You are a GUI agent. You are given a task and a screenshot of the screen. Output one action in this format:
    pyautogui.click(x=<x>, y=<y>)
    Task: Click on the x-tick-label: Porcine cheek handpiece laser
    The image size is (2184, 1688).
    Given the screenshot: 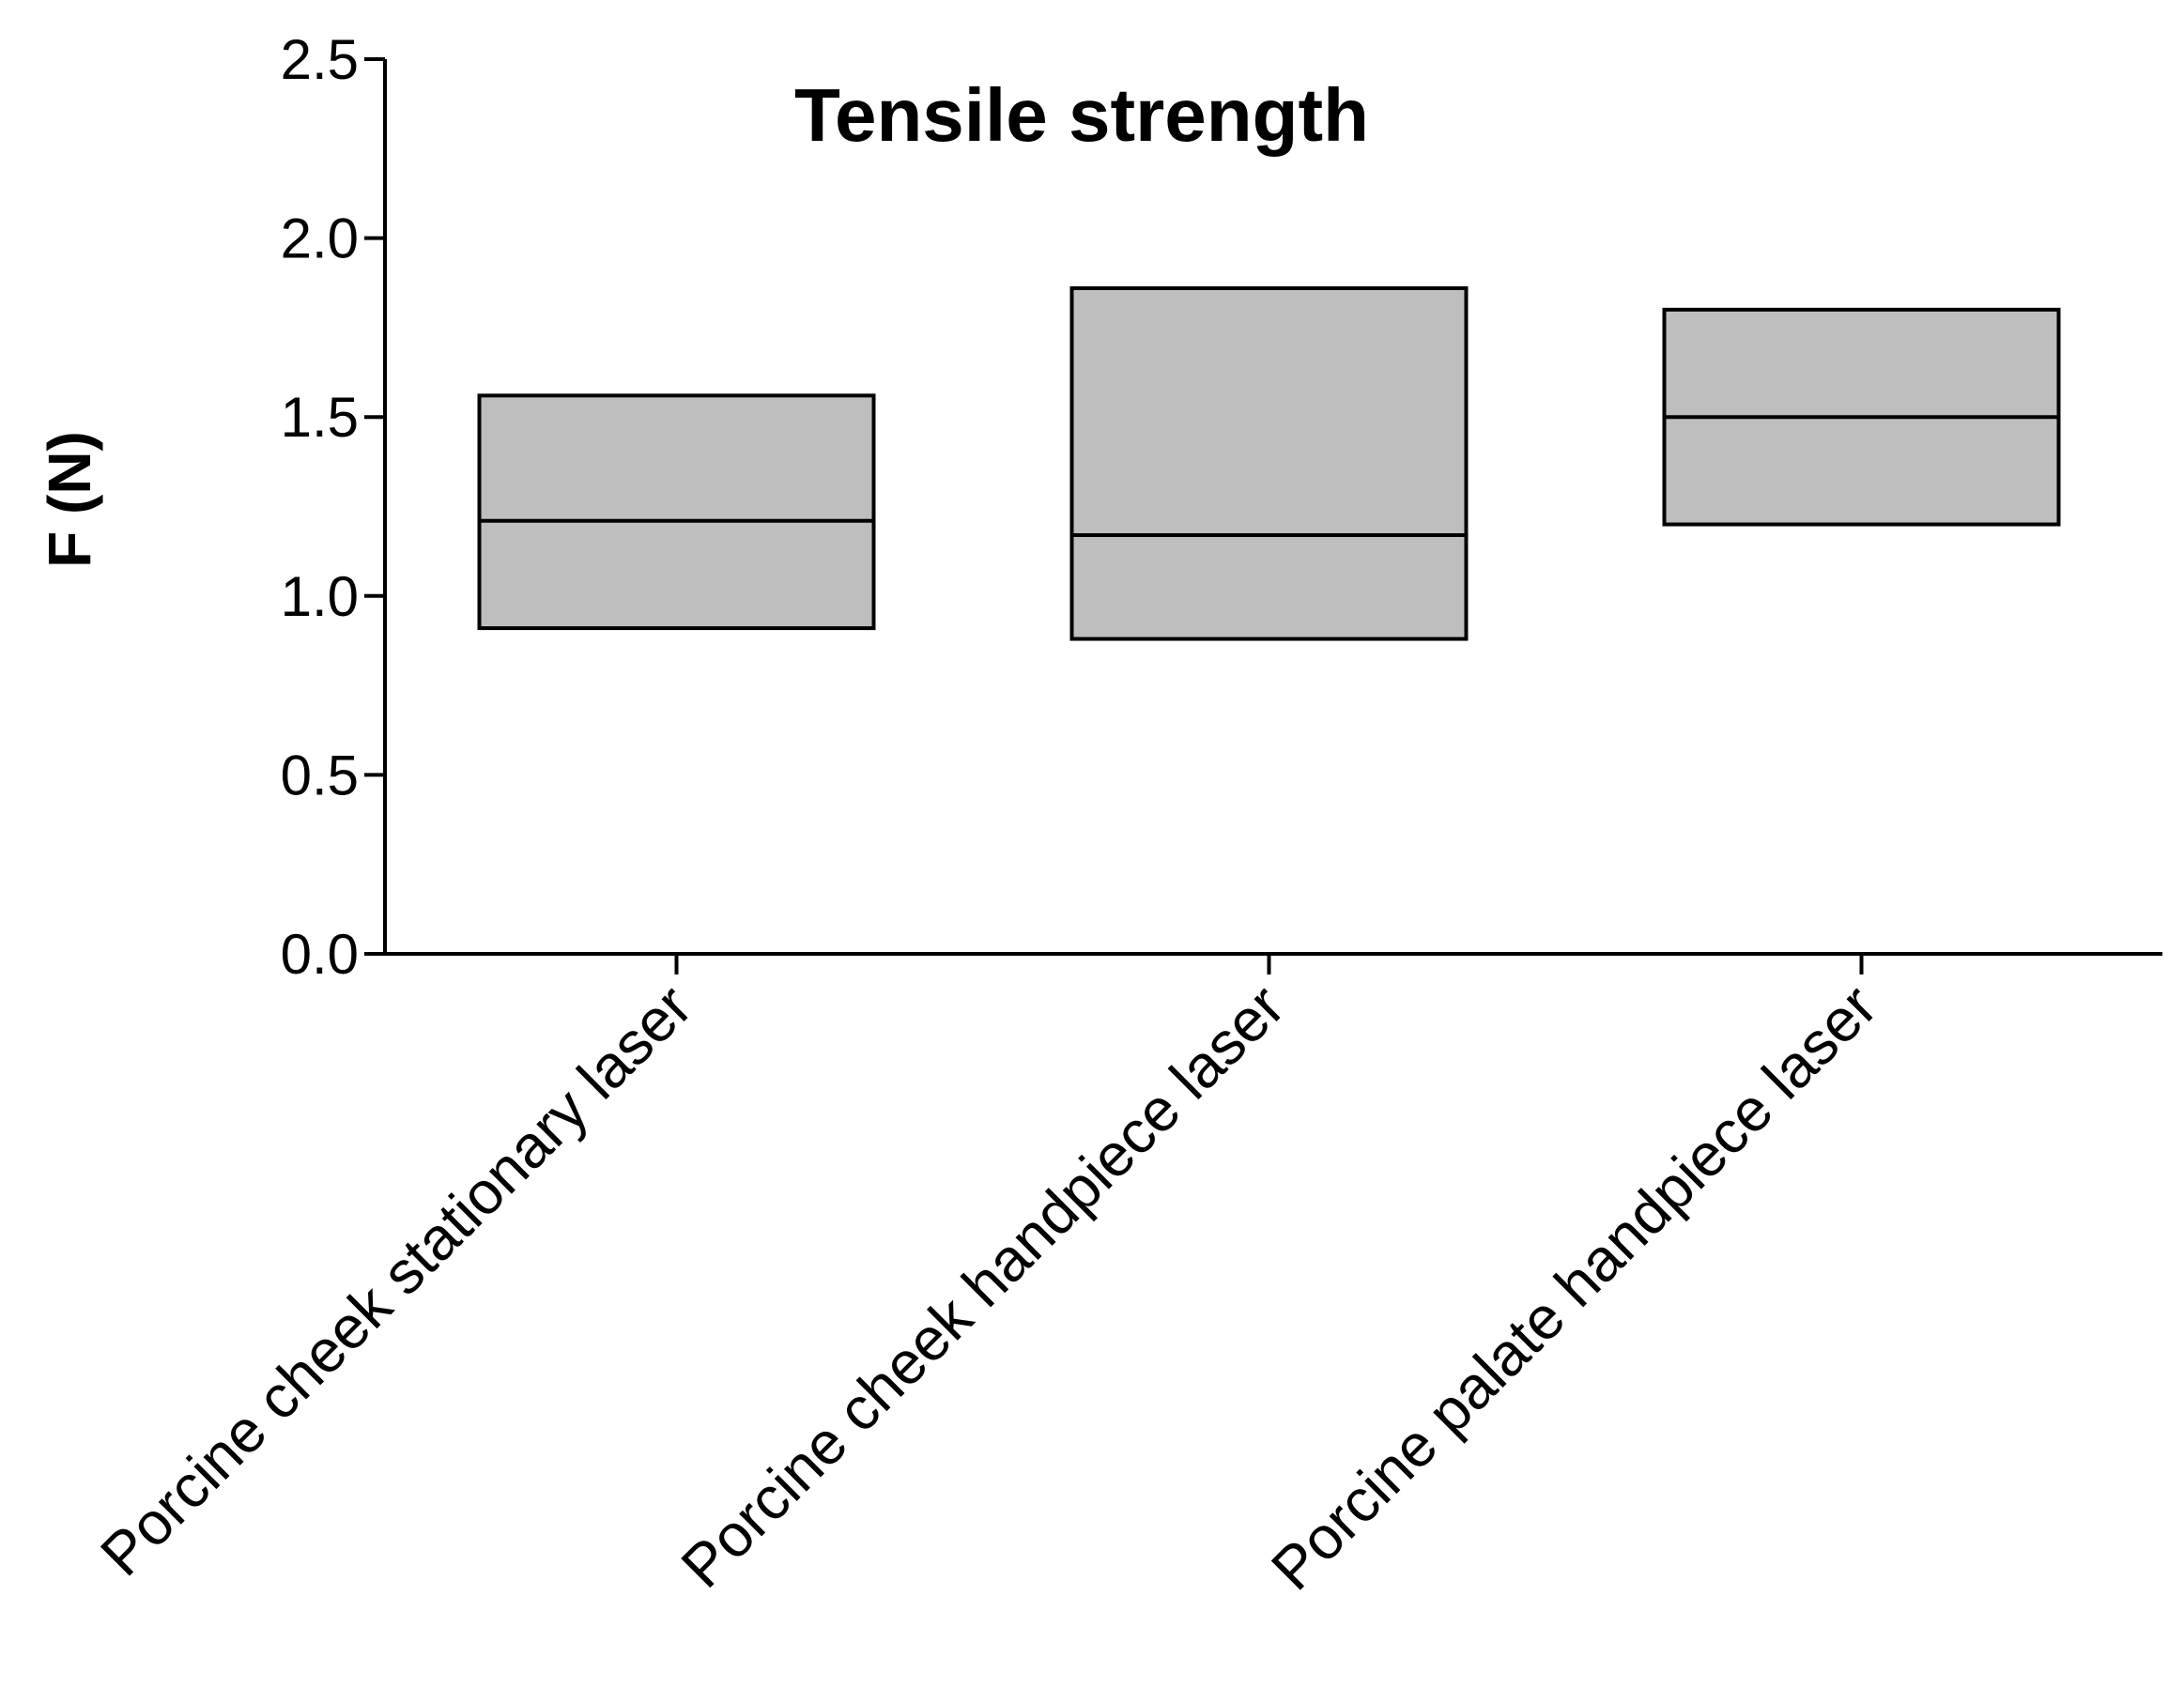 What is the action you would take?
    pyautogui.click(x=983, y=1286)
    